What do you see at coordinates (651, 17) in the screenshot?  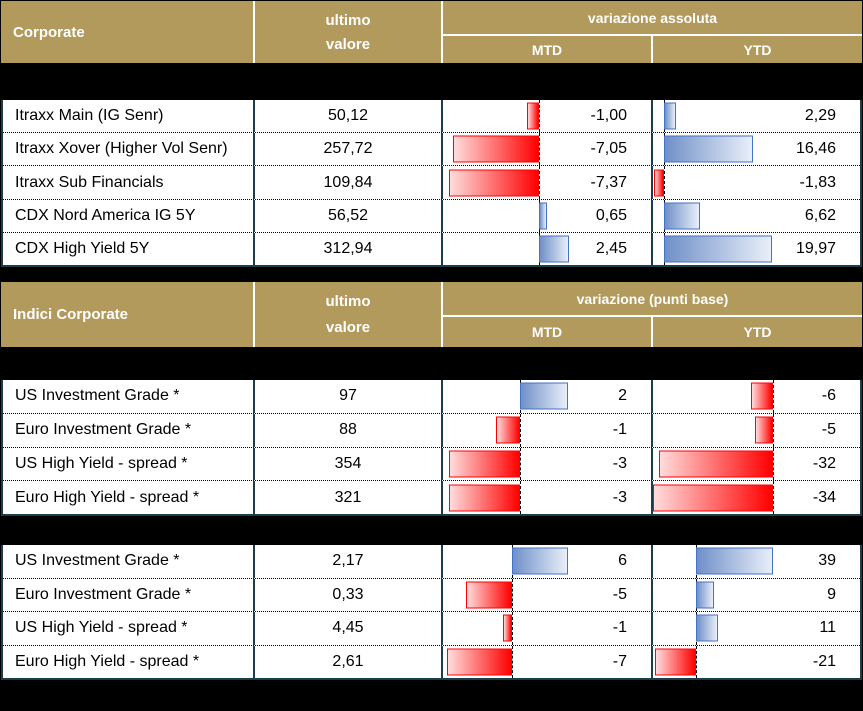 I see `column-group-header-variazione: variazione assoluta` at bounding box center [651, 17].